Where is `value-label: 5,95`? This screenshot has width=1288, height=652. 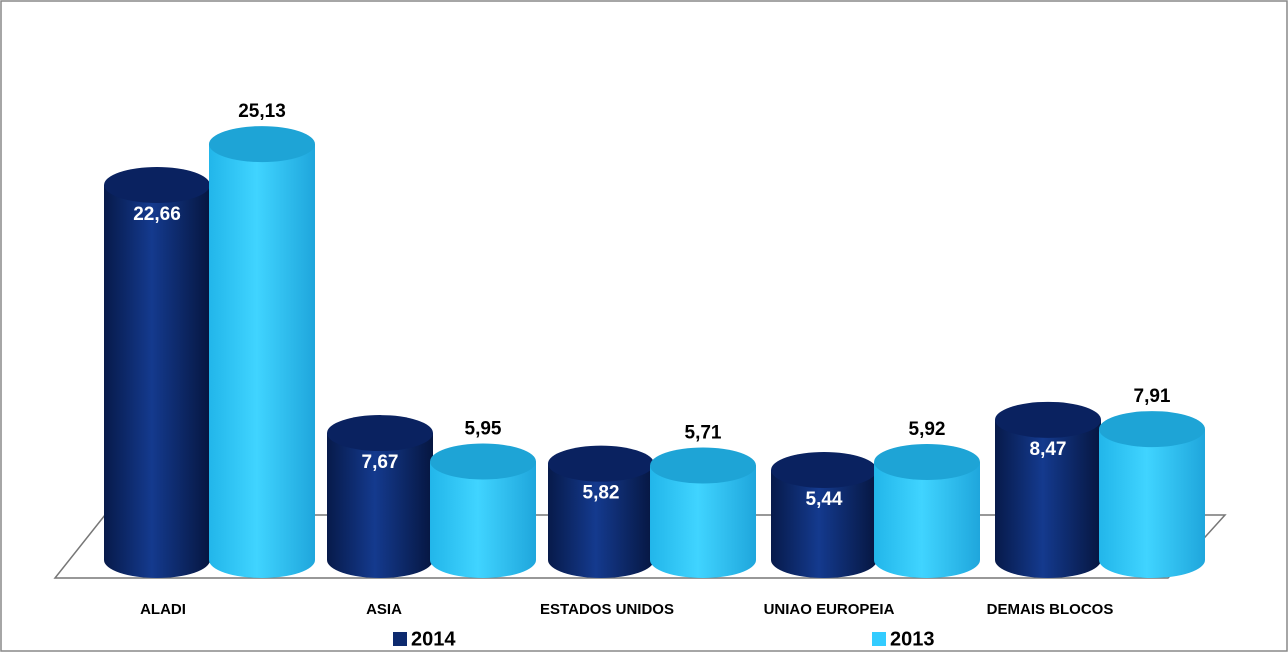
value-label: 5,95 is located at coordinates (483, 429).